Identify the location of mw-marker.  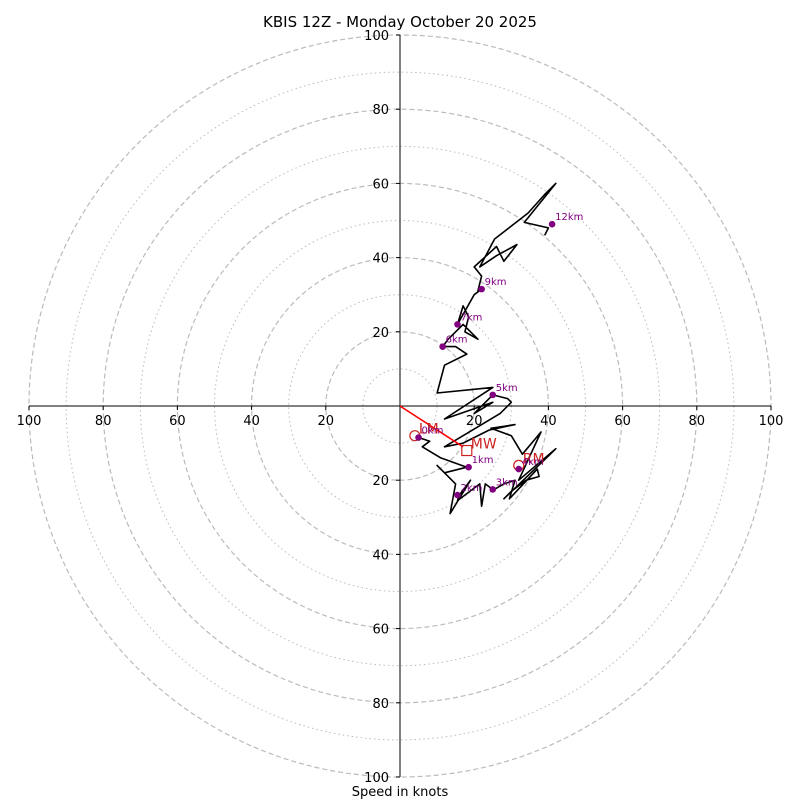
(467, 450).